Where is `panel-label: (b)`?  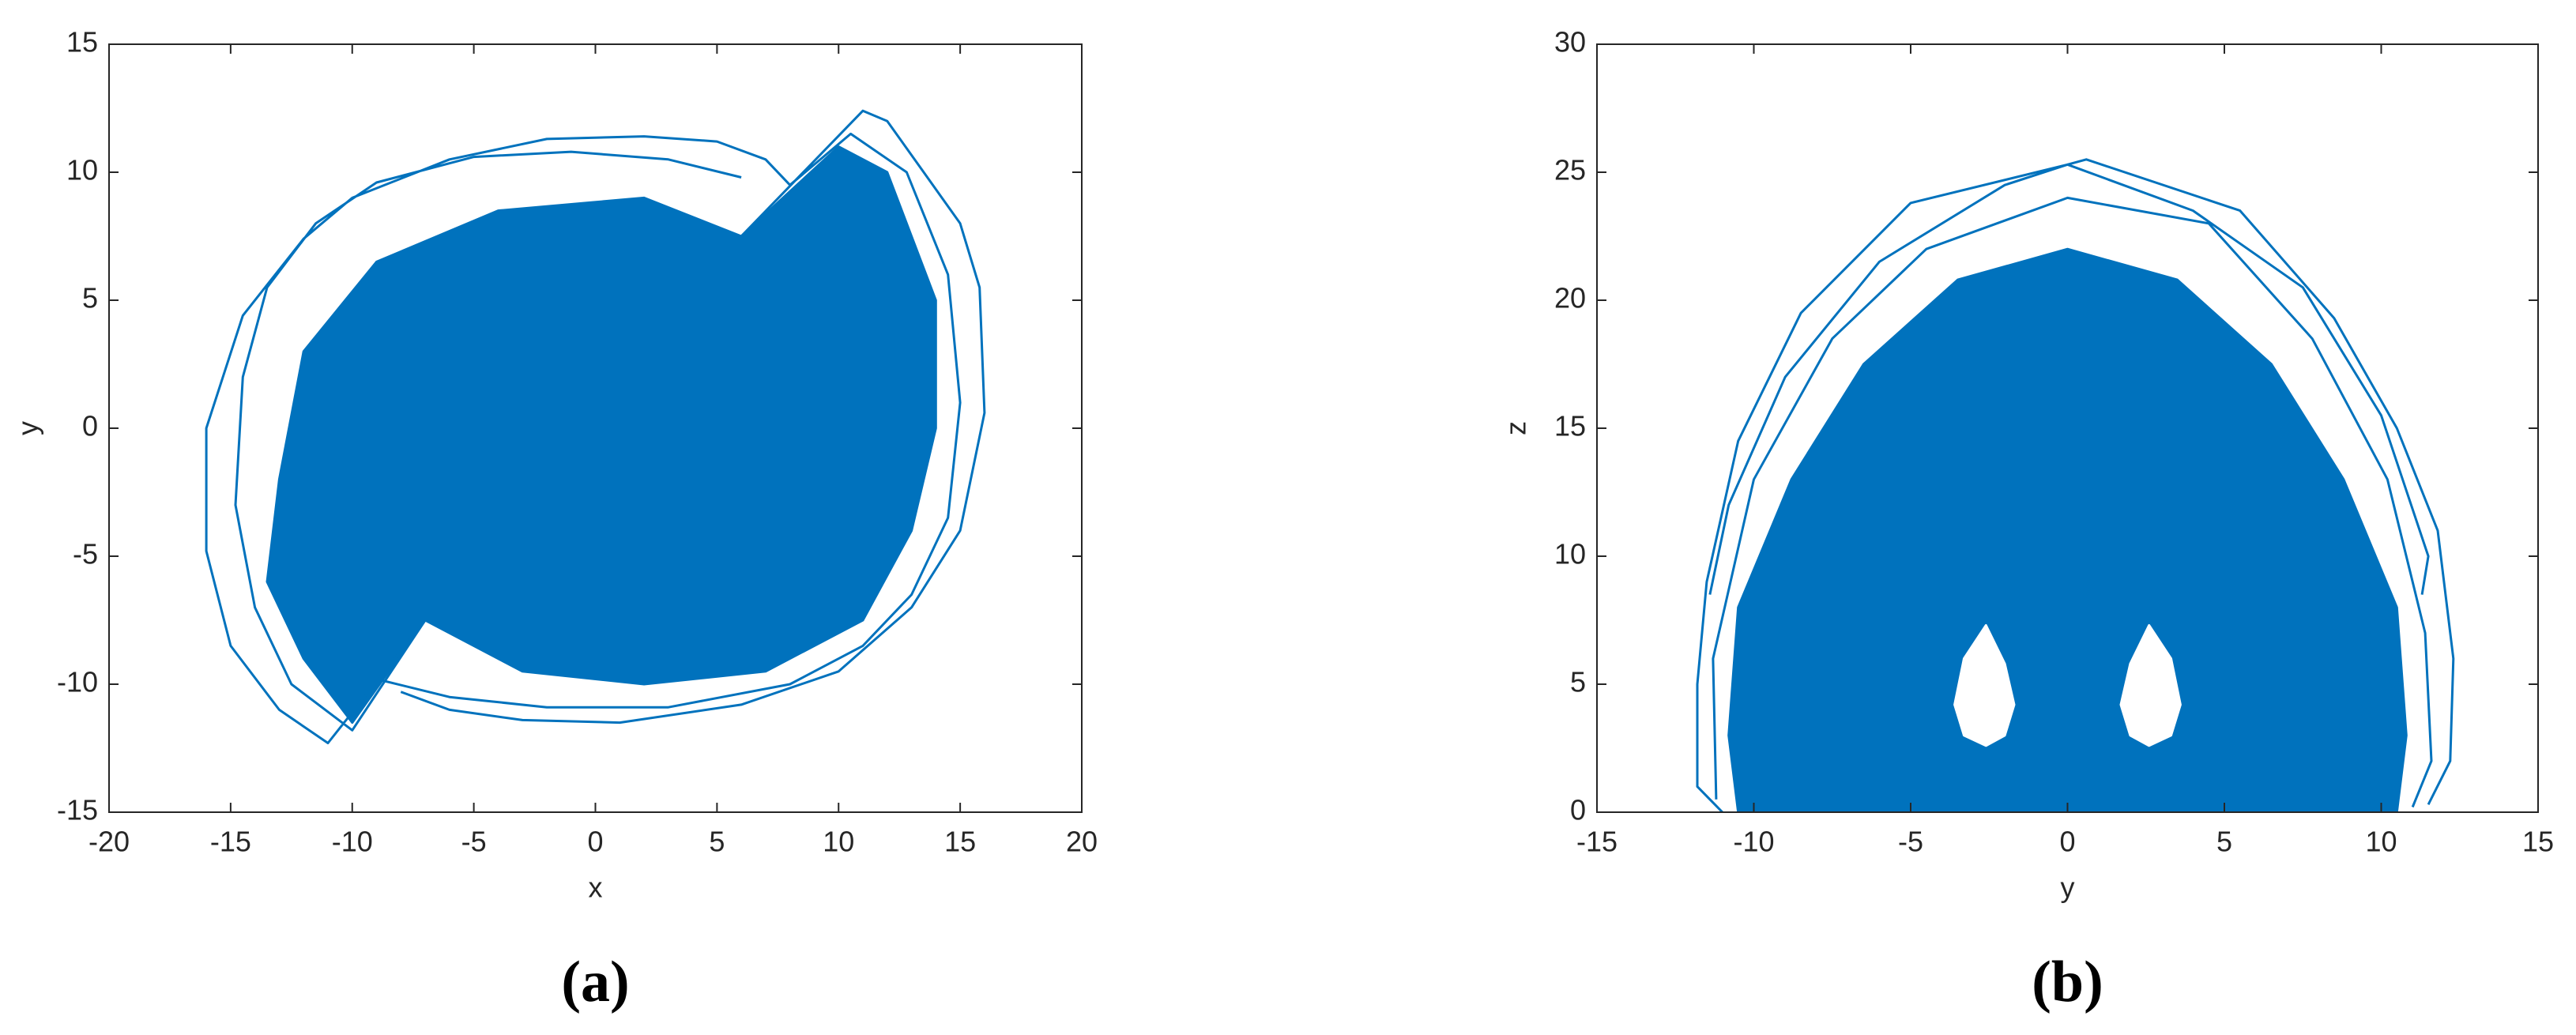
panel-label: (b) is located at coordinates (2067, 982).